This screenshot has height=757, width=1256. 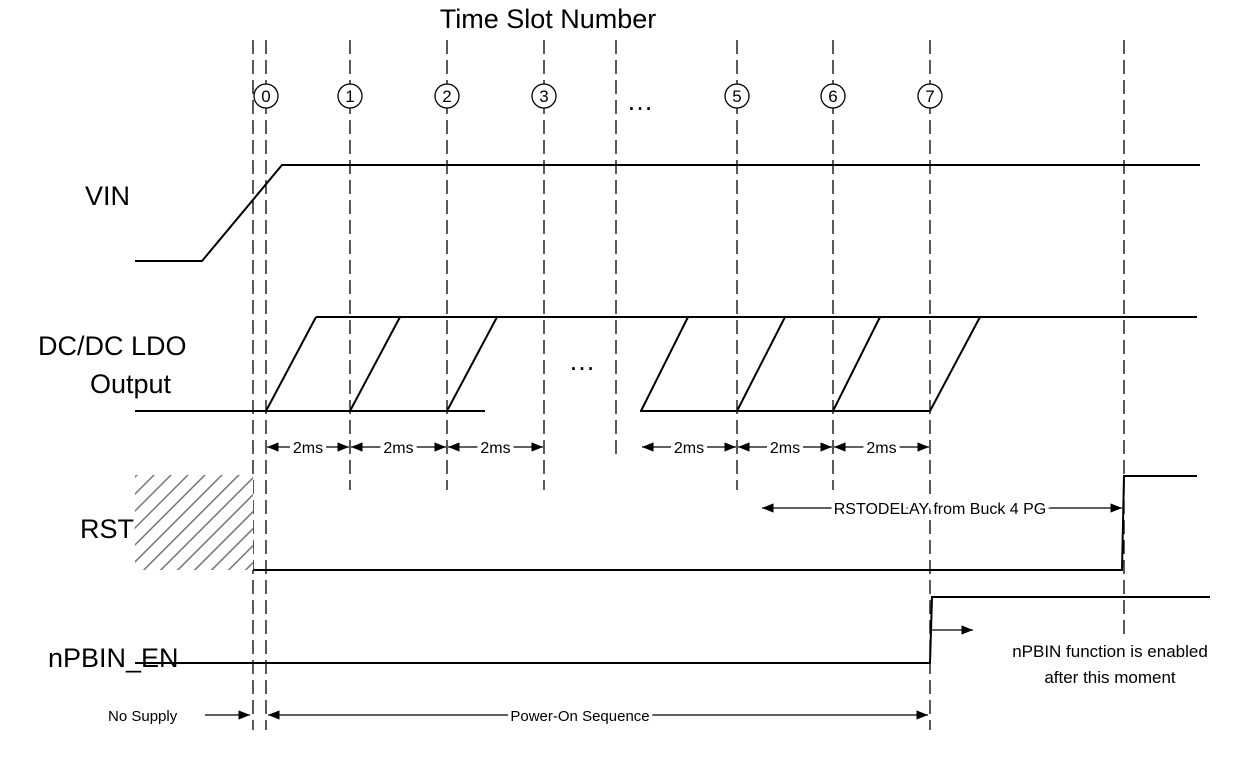 I want to click on power-on-label: Power-On Sequence, so click(x=579, y=716).